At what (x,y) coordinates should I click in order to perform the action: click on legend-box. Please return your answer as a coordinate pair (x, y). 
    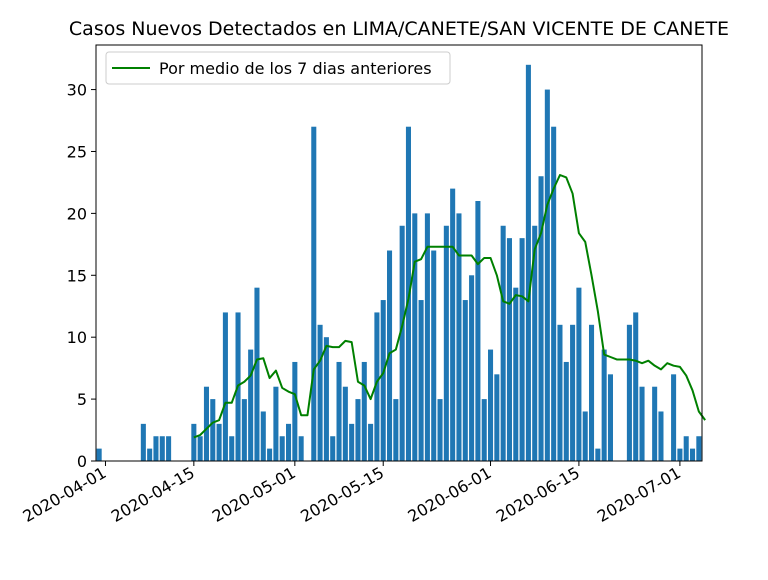
    Looking at the image, I should click on (278, 68).